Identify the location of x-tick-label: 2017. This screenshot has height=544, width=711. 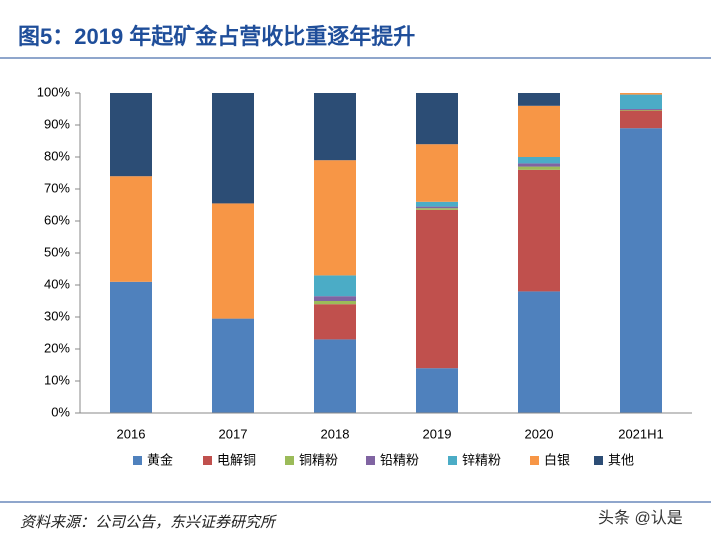
(233, 433).